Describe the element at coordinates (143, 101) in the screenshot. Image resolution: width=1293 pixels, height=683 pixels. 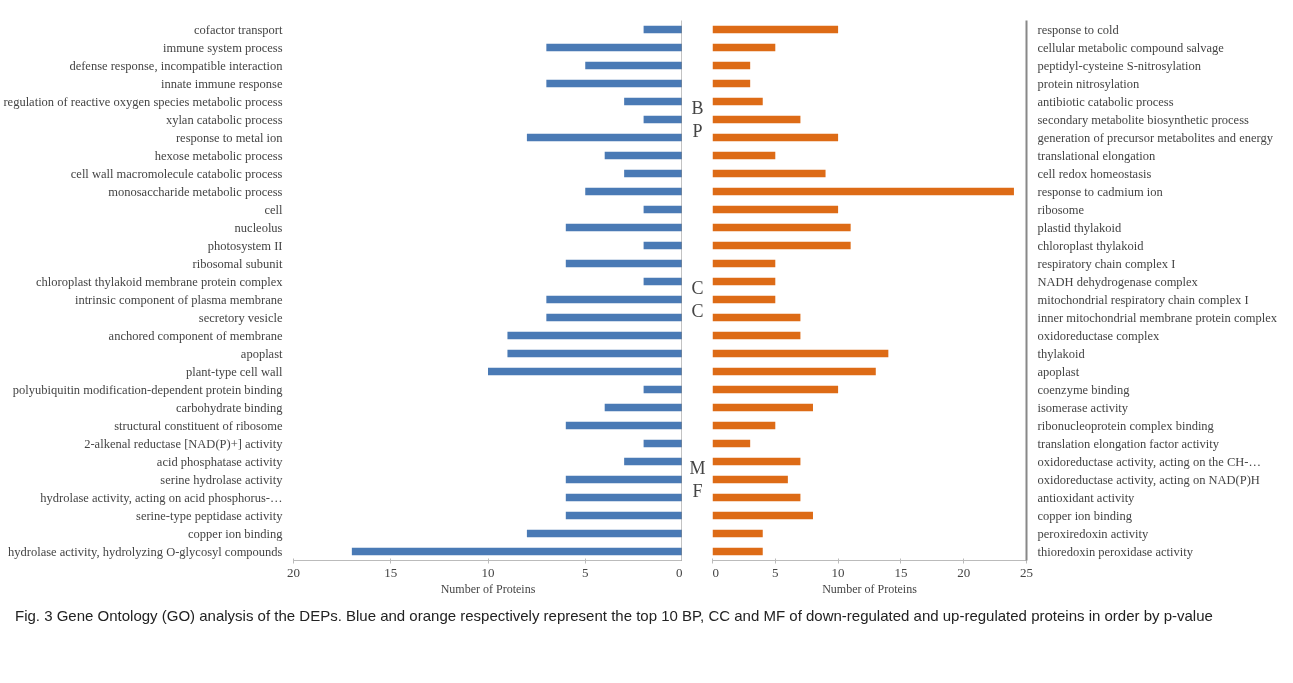
I see `y-tick-label: regulation of reactive oxygen species metabolic process` at that location.